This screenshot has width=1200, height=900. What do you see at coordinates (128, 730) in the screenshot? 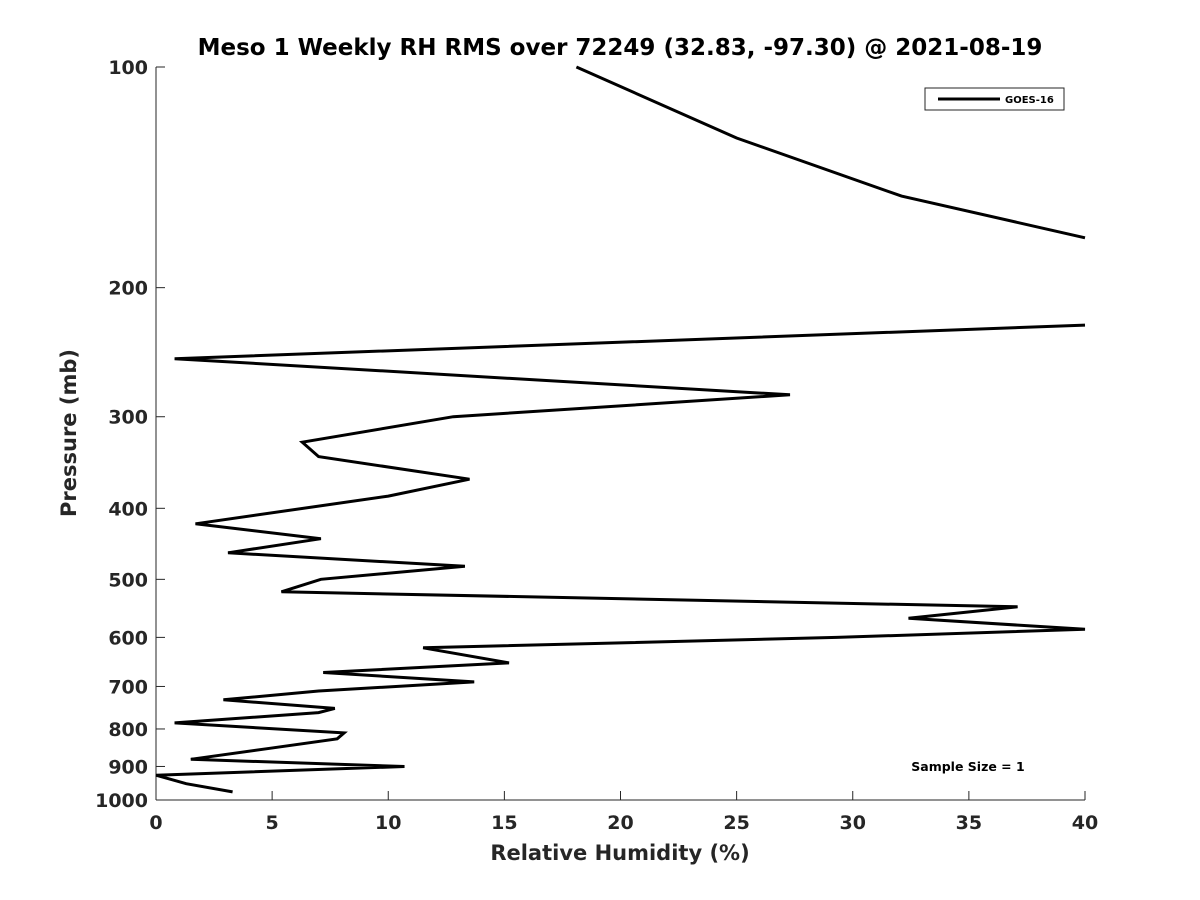
I see `y-tick-label: 800` at bounding box center [128, 730].